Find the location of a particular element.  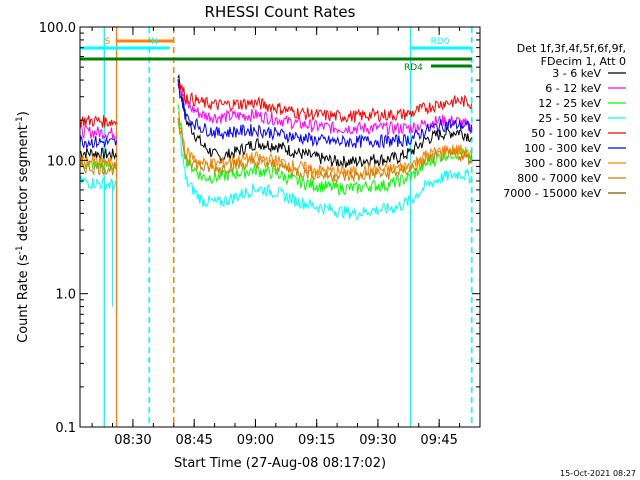

x-tick-label: 09:30 is located at coordinates (377, 440).